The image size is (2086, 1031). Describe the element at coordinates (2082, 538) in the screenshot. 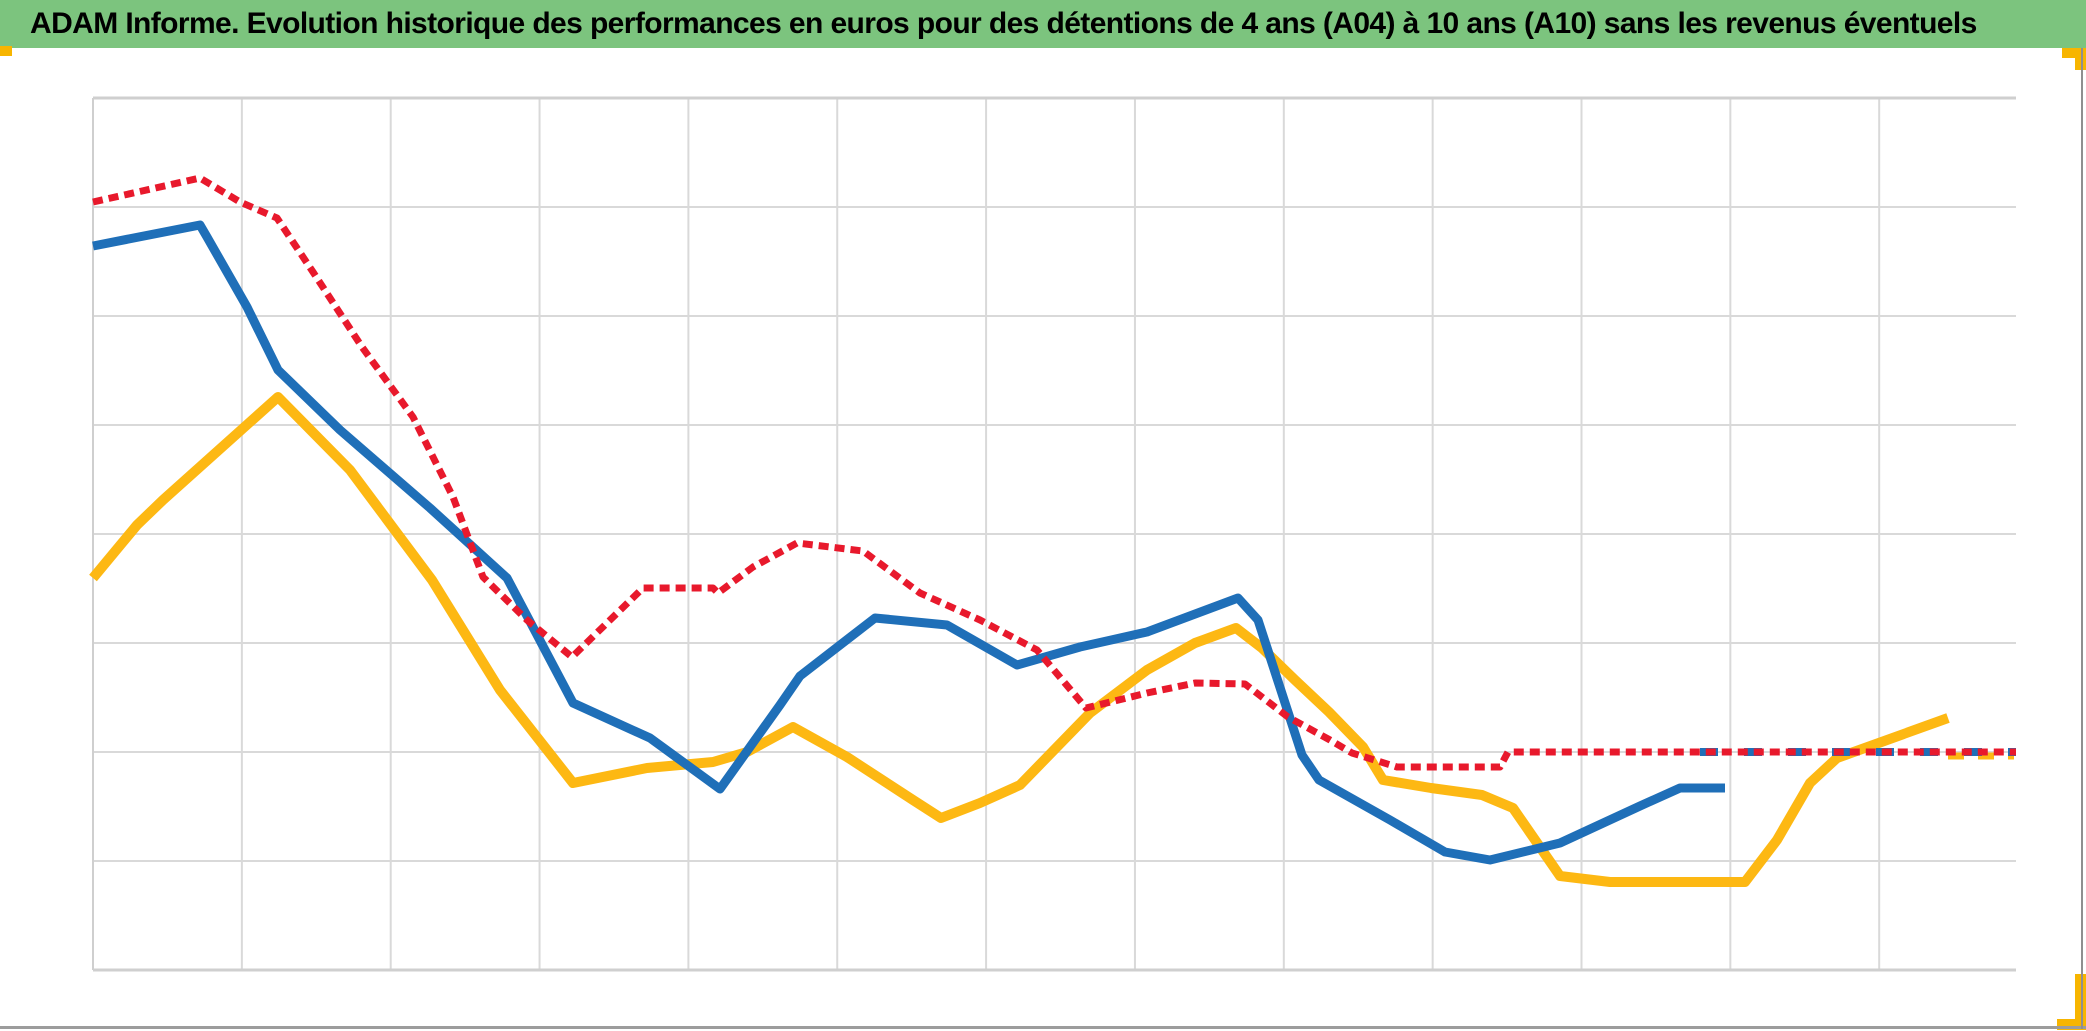

I see `right-cell-border` at that location.